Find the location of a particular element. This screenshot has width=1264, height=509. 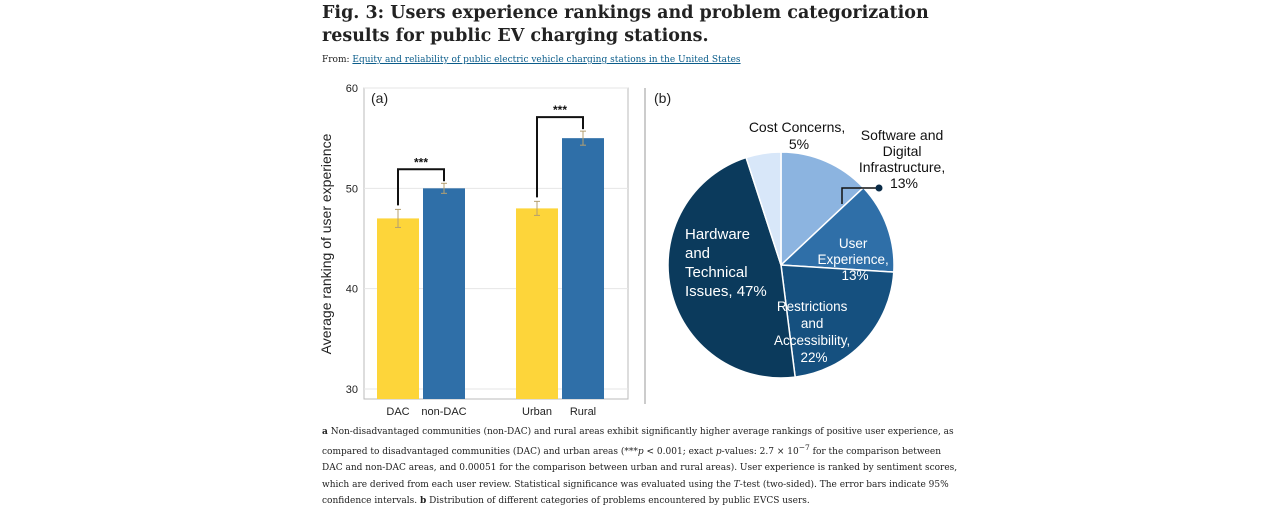

x-tick-label: Rural is located at coordinates (583, 412).